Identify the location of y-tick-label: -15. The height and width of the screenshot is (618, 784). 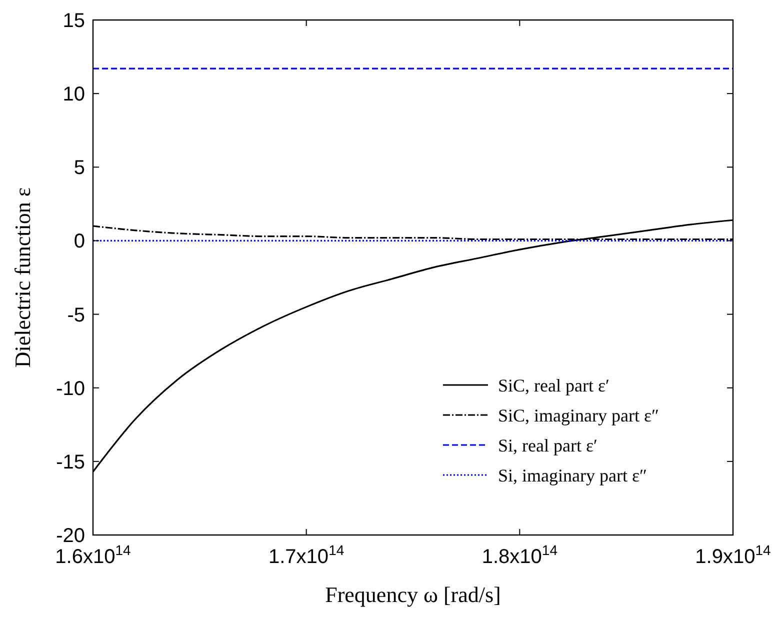
(70, 462).